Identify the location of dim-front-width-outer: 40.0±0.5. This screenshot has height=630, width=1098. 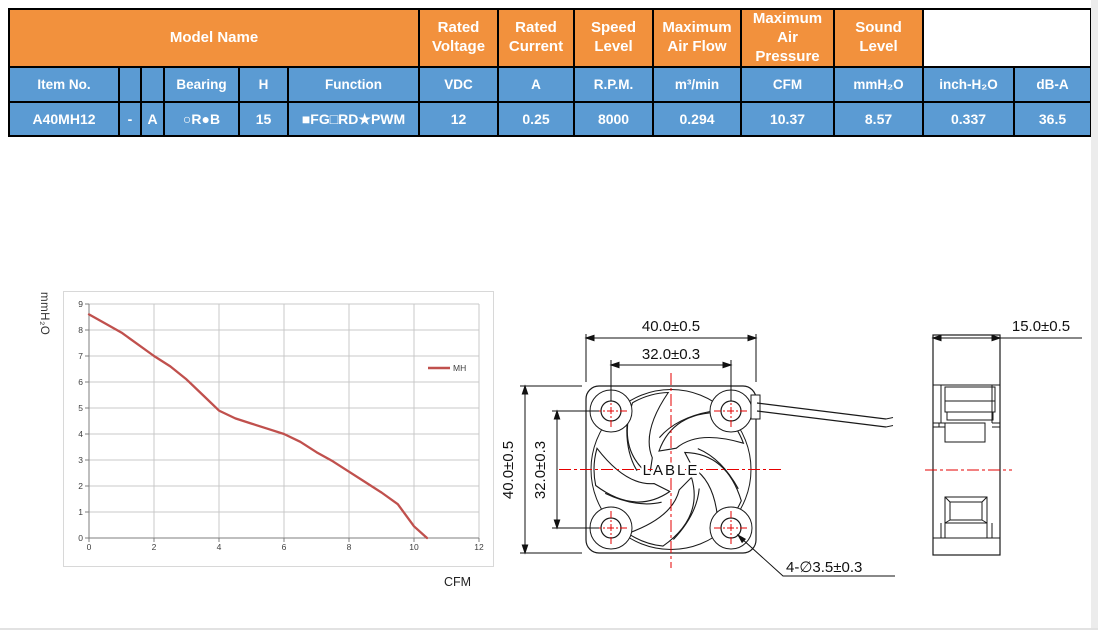
(671, 326).